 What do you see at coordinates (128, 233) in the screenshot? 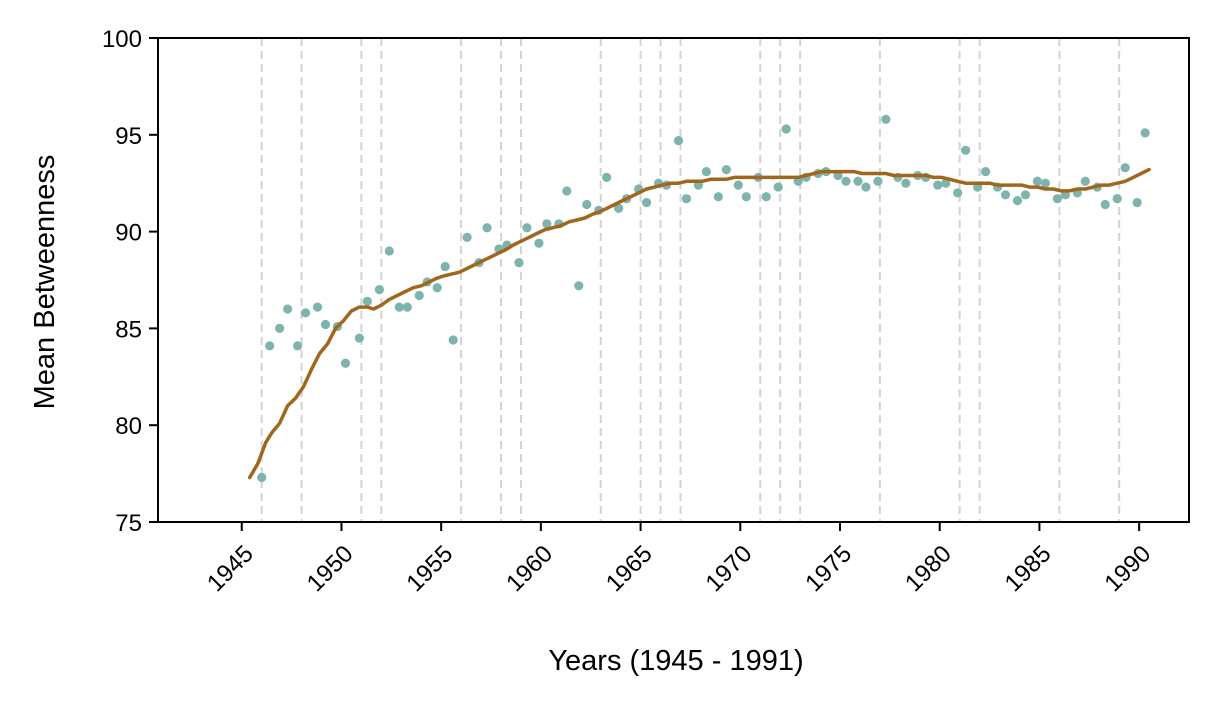
I see `y-tick-label-90: 90` at bounding box center [128, 233].